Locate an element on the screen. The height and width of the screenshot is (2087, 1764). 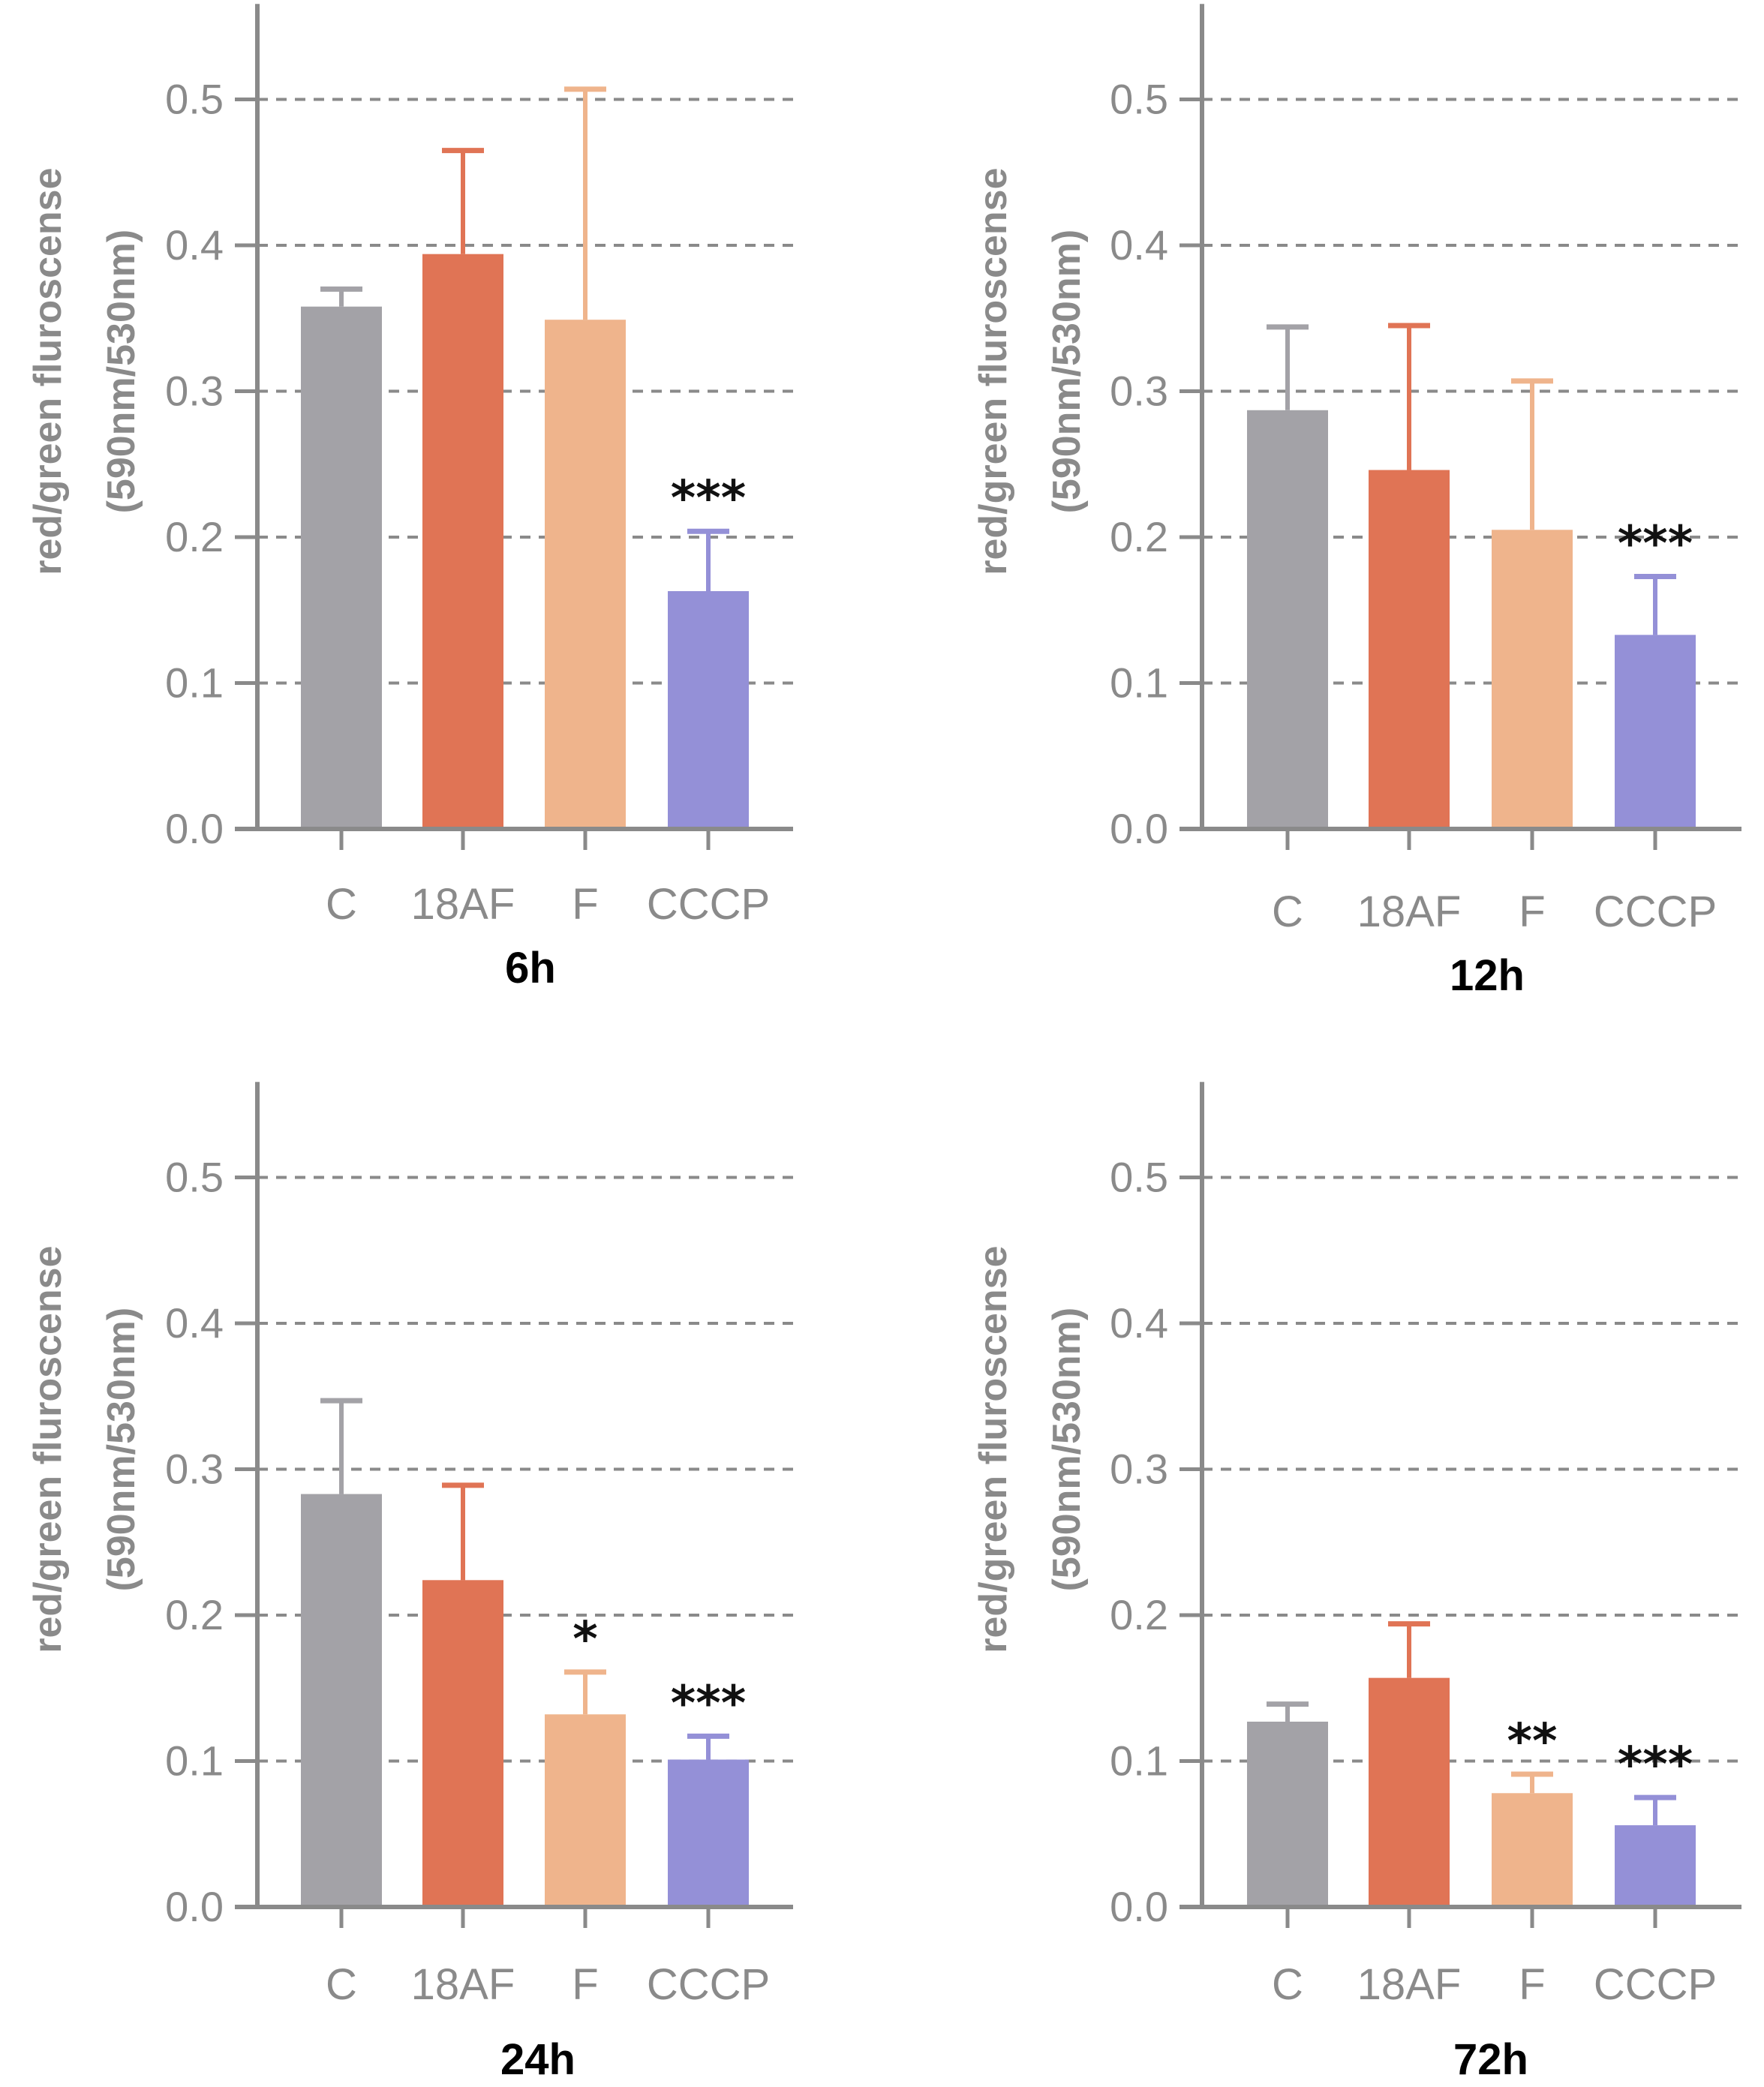
panel-title: 24h is located at coordinates (537, 2059).